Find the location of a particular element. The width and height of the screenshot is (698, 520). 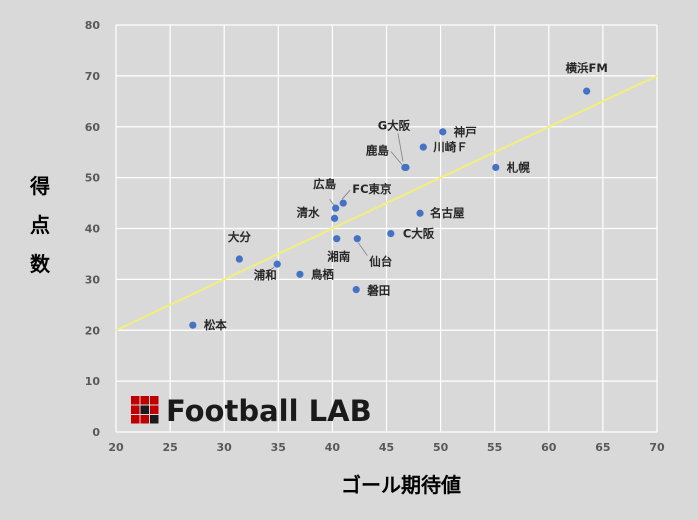

y-tick-label: 0 is located at coordinates (96, 432).